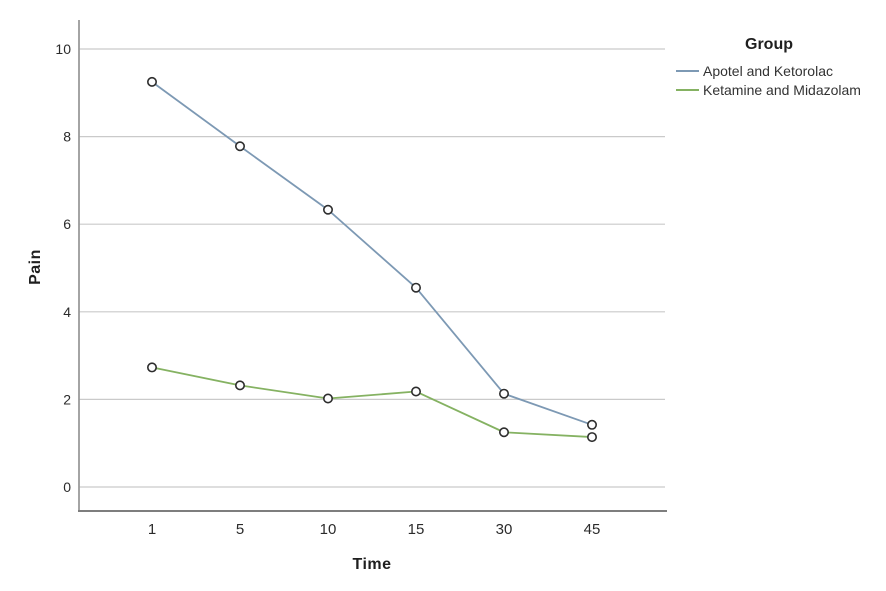 Image resolution: width=886 pixels, height=591 pixels. Describe the element at coordinates (687, 70) in the screenshot. I see `legend-line-swatch-blue` at that location.